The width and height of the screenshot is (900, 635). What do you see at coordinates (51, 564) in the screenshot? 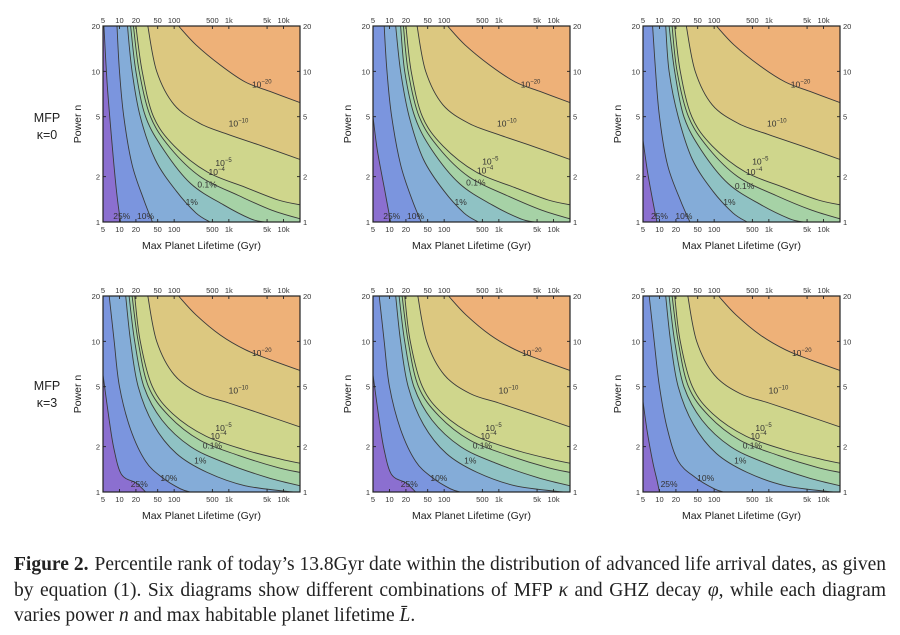
I see `figure-label: Figure 2.` at bounding box center [51, 564].